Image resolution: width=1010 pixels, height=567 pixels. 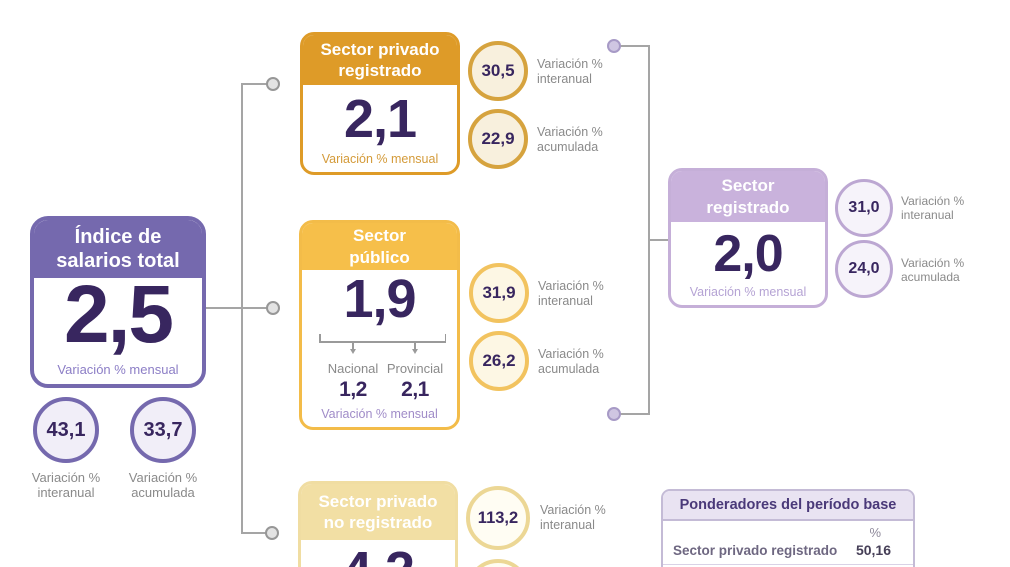 What do you see at coordinates (659, 240) in the screenshot?
I see `right-branch-card-line` at bounding box center [659, 240].